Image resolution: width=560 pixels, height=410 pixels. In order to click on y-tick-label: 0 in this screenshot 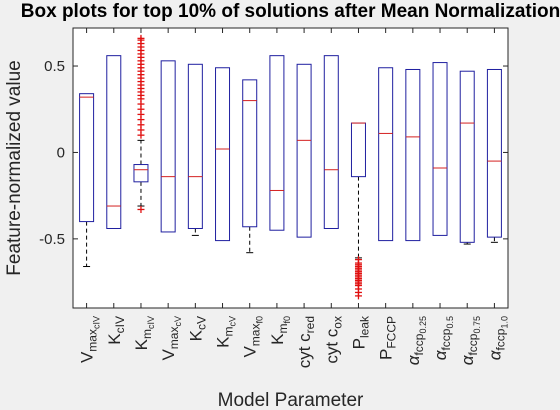, I will do `click(61, 152)`.